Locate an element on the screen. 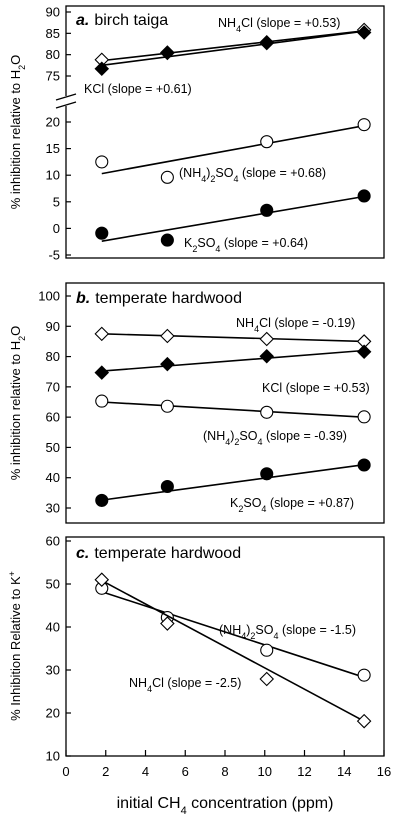 The width and height of the screenshot is (400, 822). b-ytick-label-80: 80 is located at coordinates (53, 356).